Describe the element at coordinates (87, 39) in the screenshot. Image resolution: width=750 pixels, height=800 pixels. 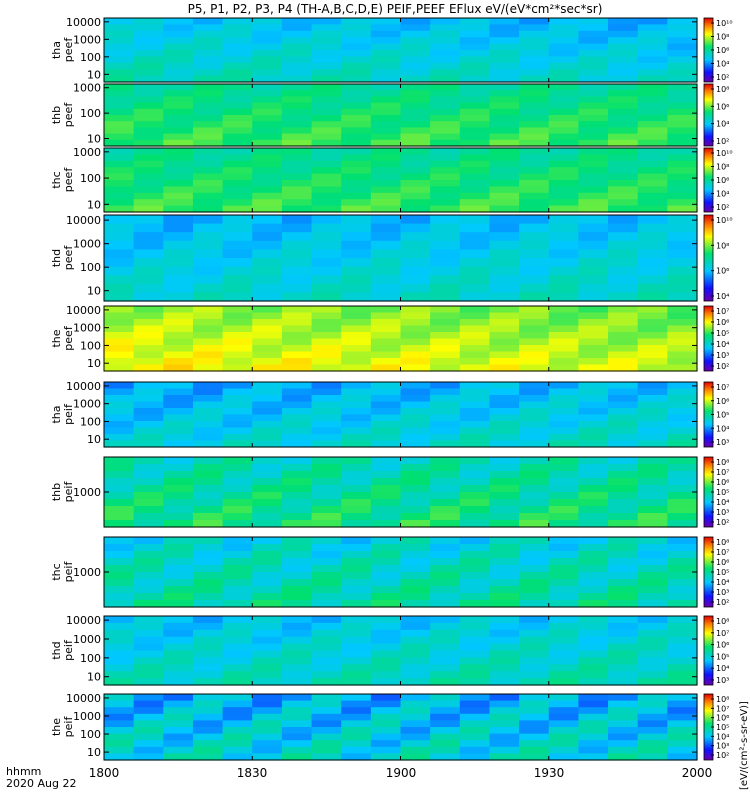
I see `y-tick-label: 1000` at that location.